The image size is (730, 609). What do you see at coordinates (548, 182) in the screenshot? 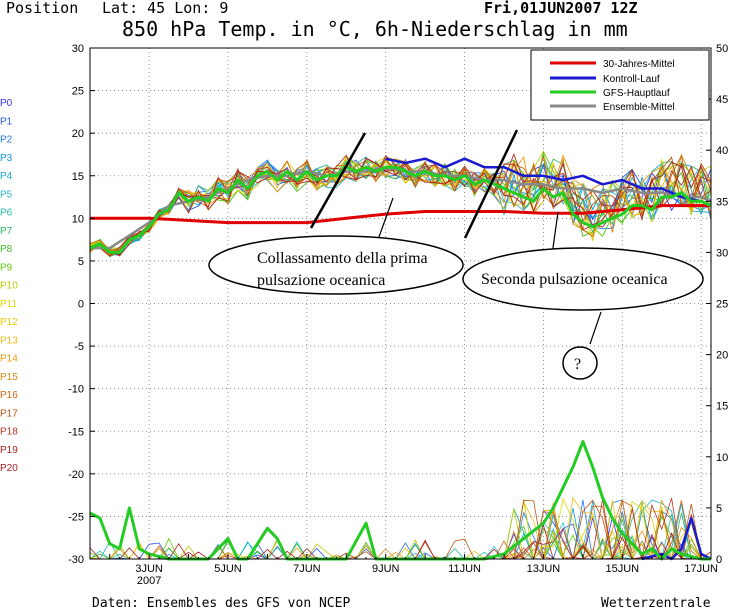
I see `series-kontroll-lauf` at bounding box center [548, 182].